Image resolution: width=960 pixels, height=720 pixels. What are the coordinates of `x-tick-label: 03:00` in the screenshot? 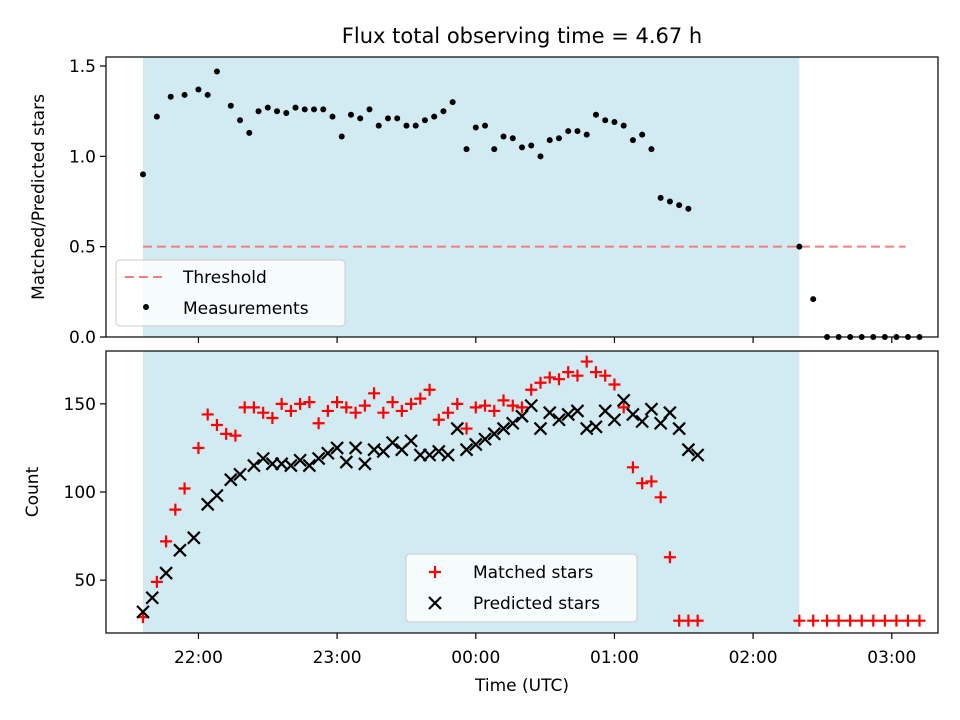 It's located at (891, 658).